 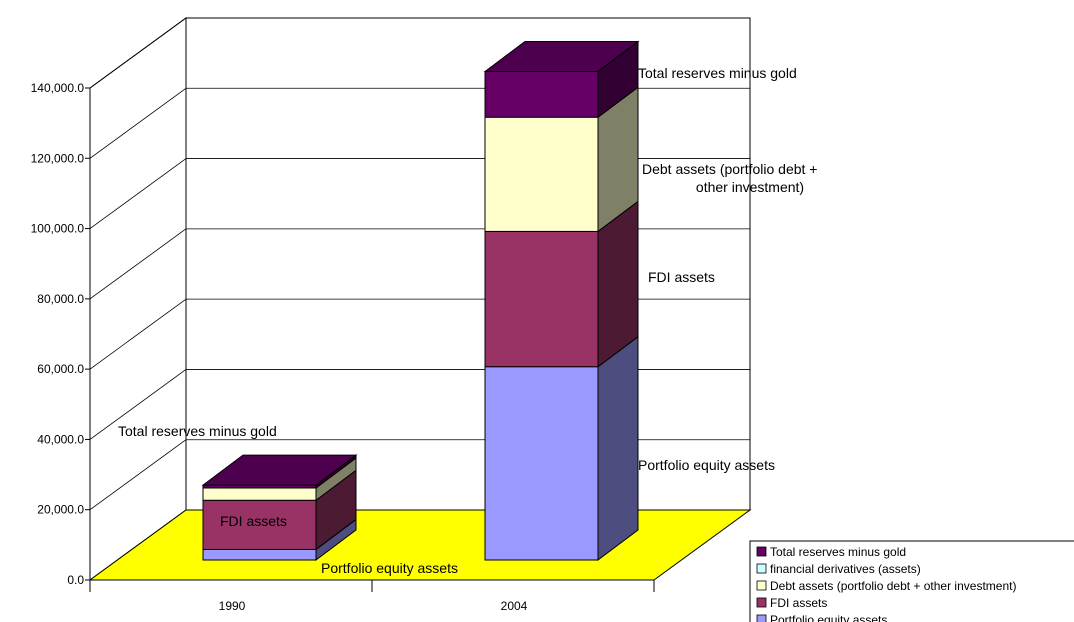 What do you see at coordinates (58, 229) in the screenshot?
I see `y-tick-label: 100,000.0` at bounding box center [58, 229].